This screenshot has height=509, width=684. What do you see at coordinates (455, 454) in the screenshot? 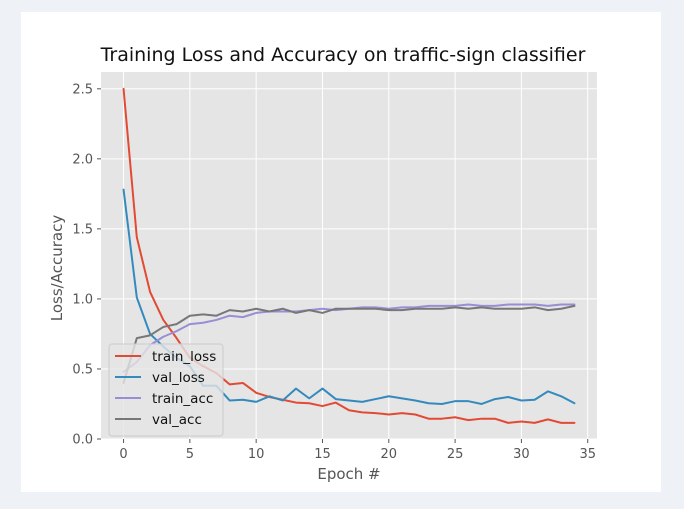
I see `x-tick-label: 25` at bounding box center [455, 454].